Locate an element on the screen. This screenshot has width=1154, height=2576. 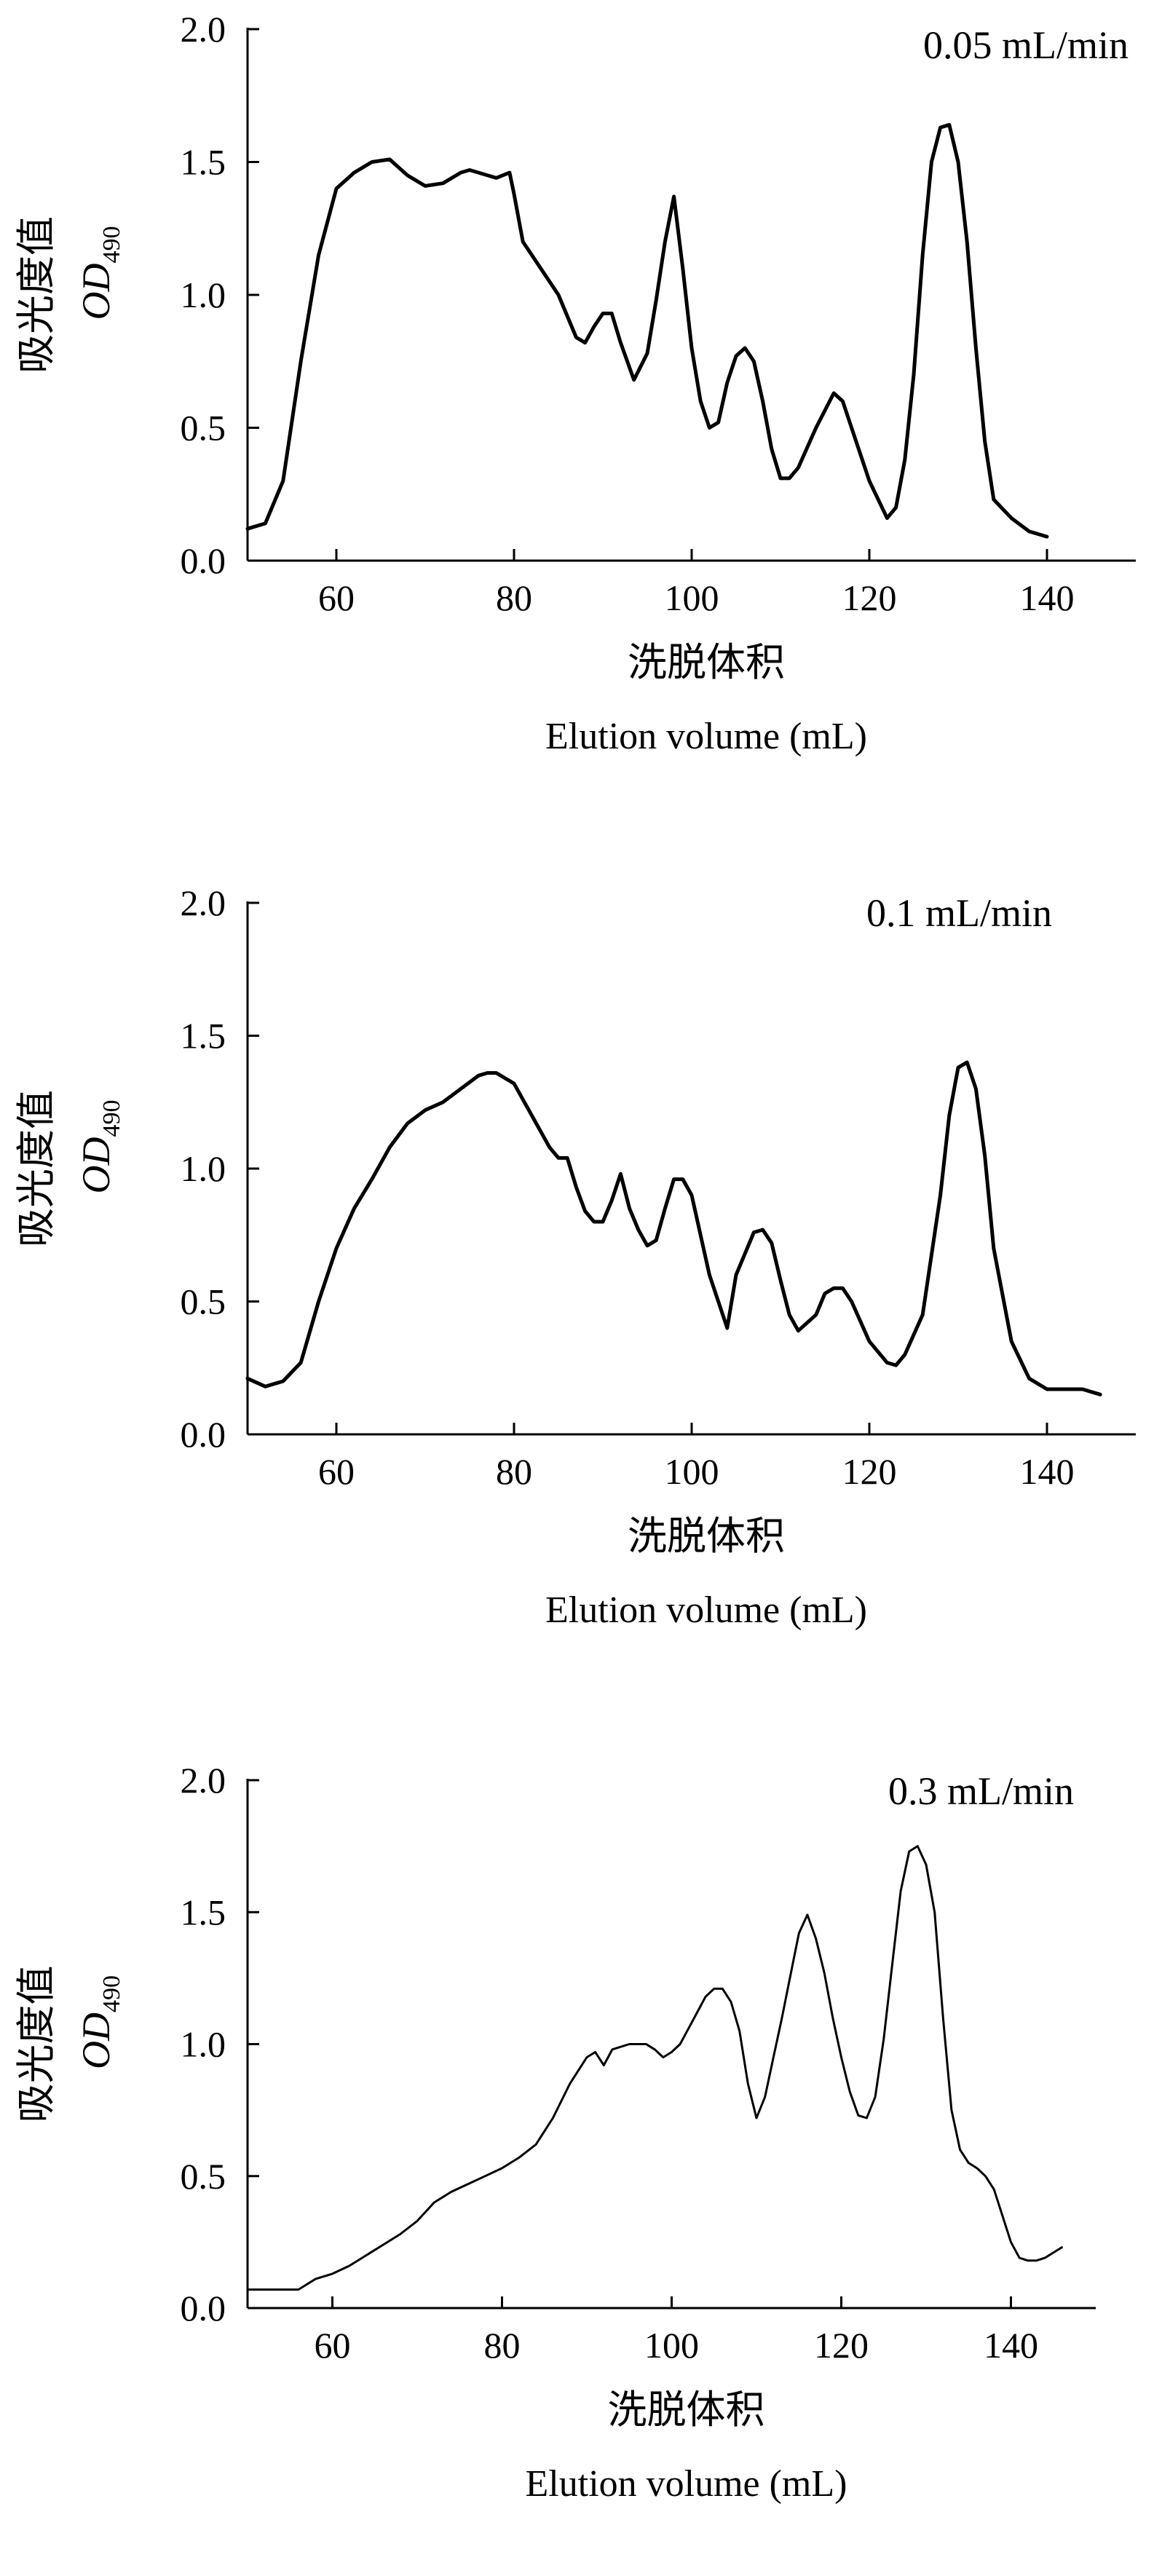
flow-rate-label: 0.05 mL/min is located at coordinates (1026, 45).